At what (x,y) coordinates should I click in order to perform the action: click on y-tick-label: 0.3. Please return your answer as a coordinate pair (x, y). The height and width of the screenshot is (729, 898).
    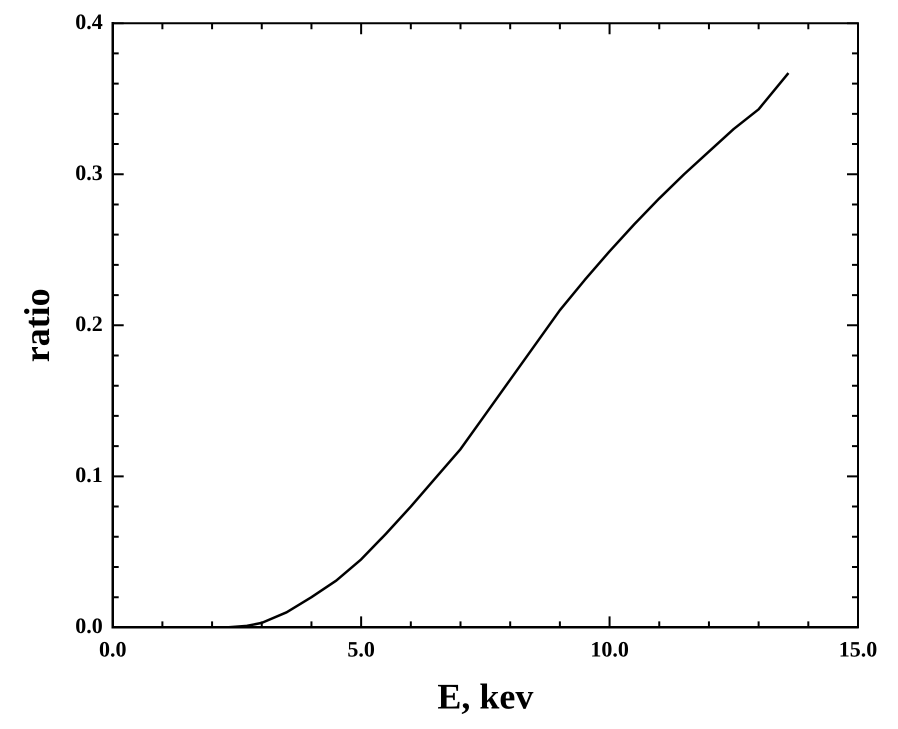
    Looking at the image, I should click on (89, 172).